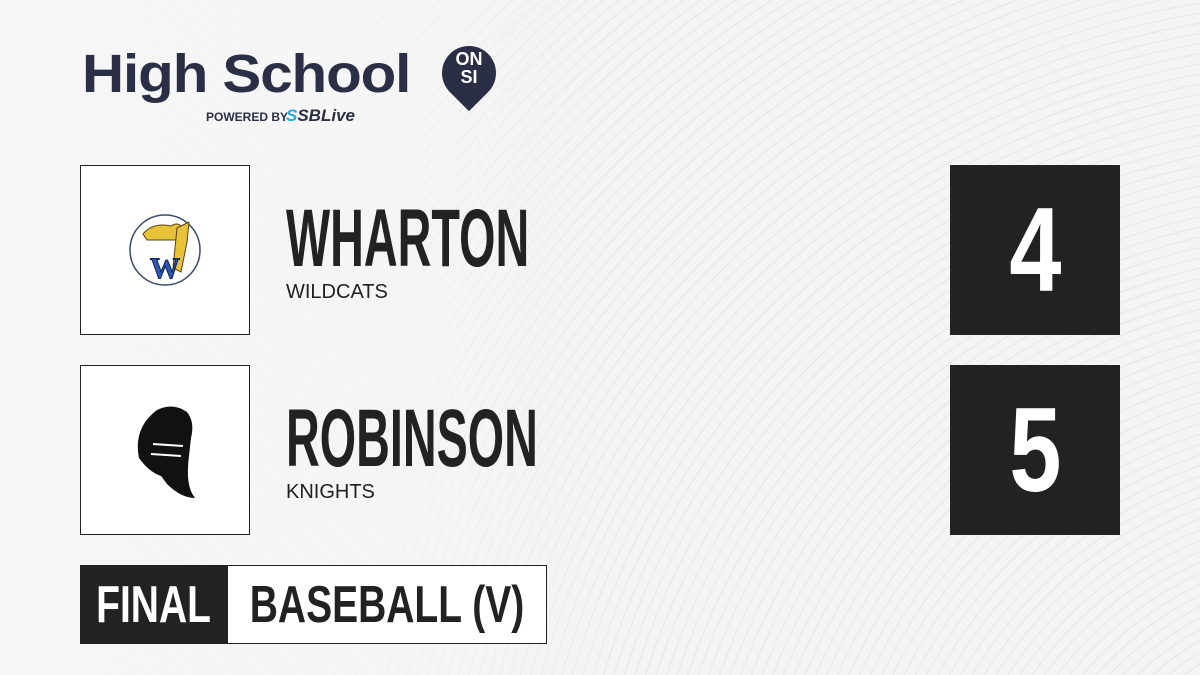 Image resolution: width=1200 pixels, height=675 pixels. Describe the element at coordinates (292, 115) in the screenshot. I see `partner-mark: S` at that location.